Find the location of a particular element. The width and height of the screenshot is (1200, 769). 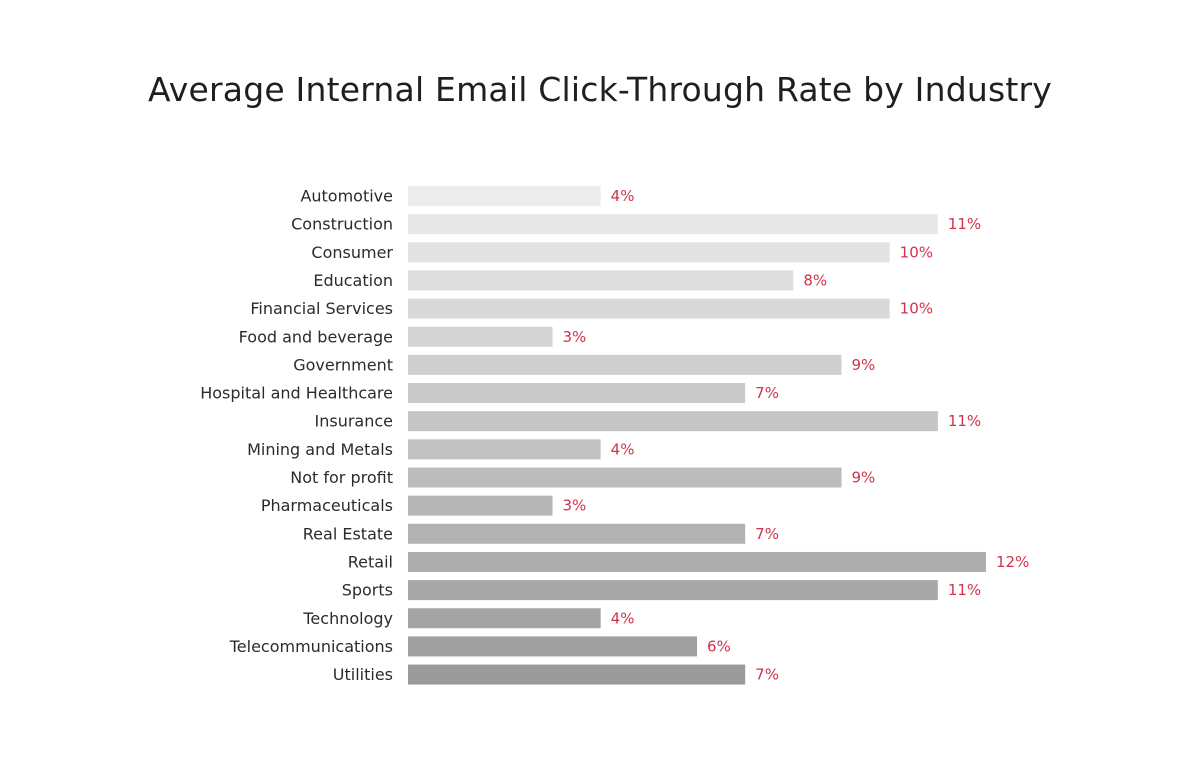

category-label: Consumer is located at coordinates (352, 252).